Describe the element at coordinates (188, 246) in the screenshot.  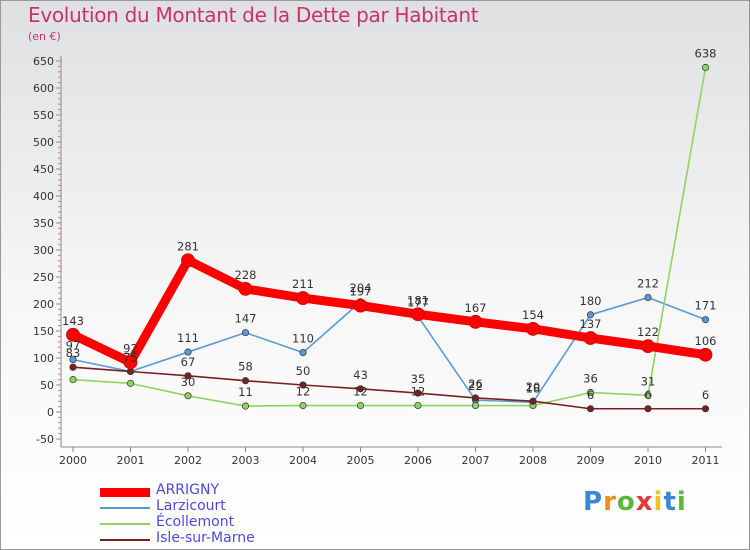
I see `data-label: 281` at that location.